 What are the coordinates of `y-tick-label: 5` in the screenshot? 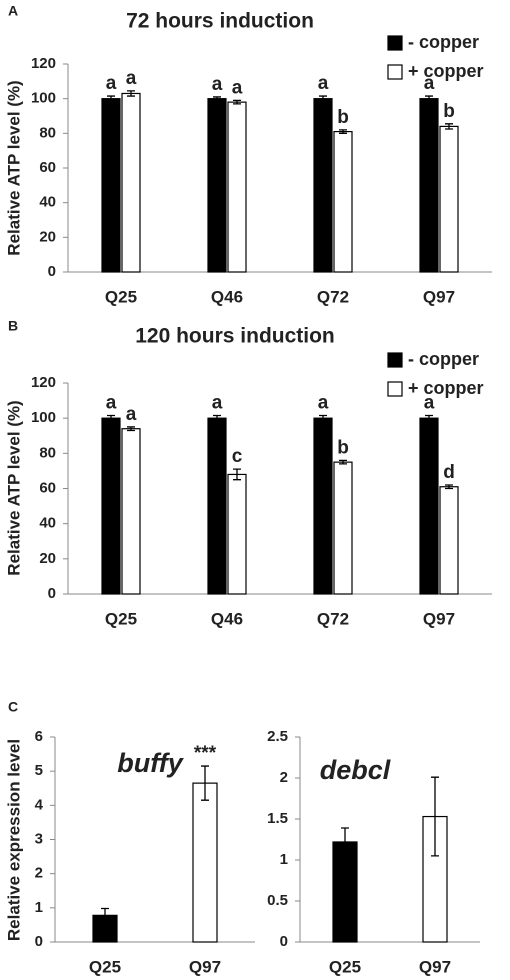 It's located at (39, 770).